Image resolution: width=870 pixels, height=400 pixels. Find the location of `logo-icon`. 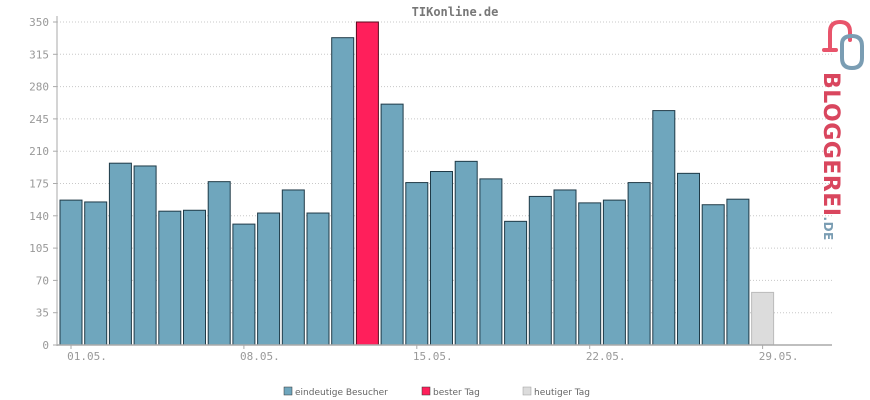

logo-icon is located at coordinates (843, 45).